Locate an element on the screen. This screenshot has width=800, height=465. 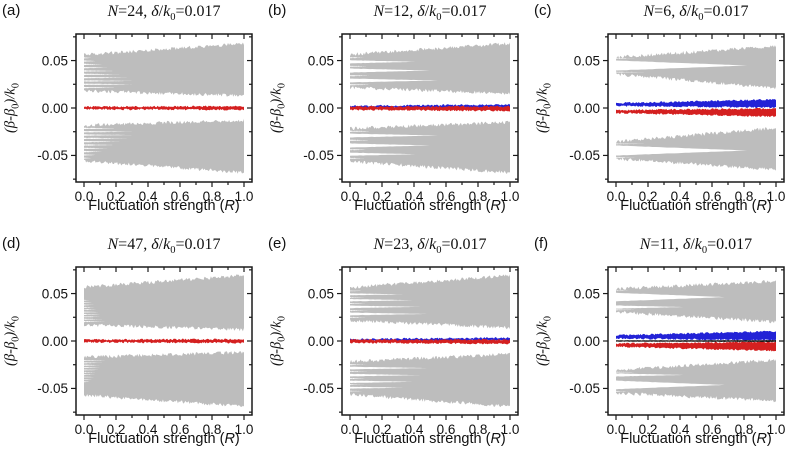
panel-letter: (c) is located at coordinates (543, 10).